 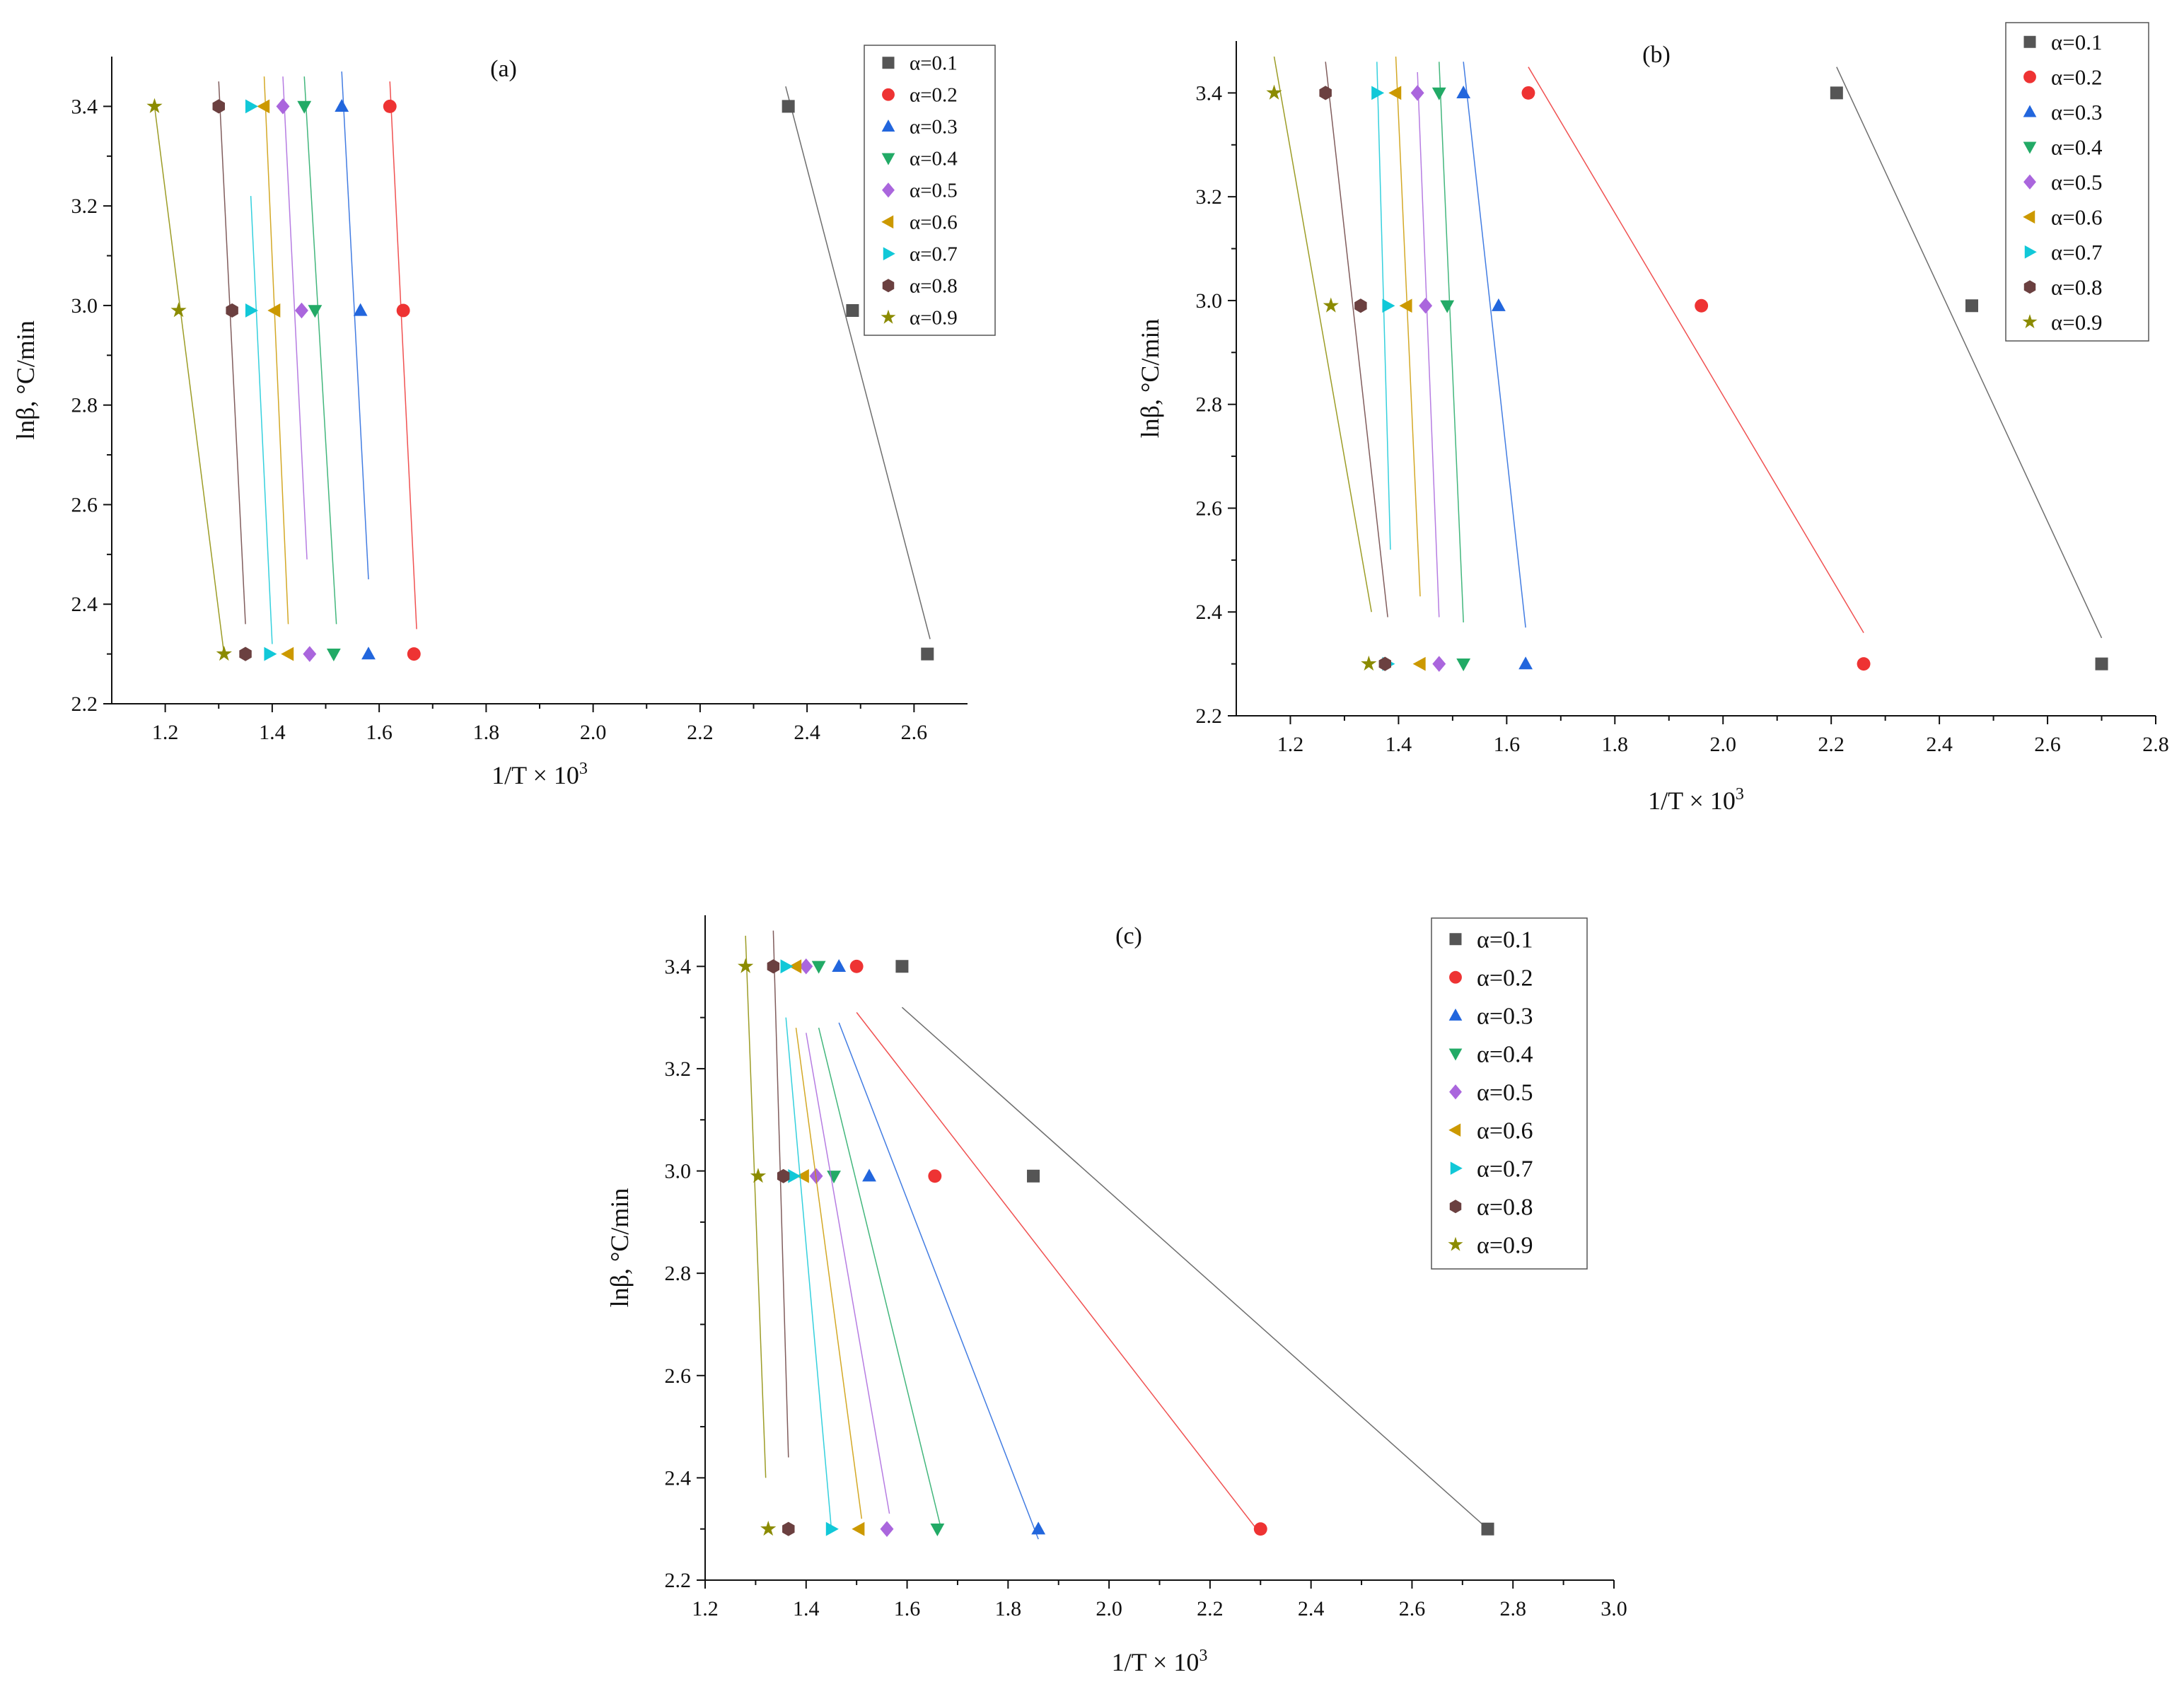 What do you see at coordinates (807, 732) in the screenshot?
I see `x-tick-label: 2.4` at bounding box center [807, 732].